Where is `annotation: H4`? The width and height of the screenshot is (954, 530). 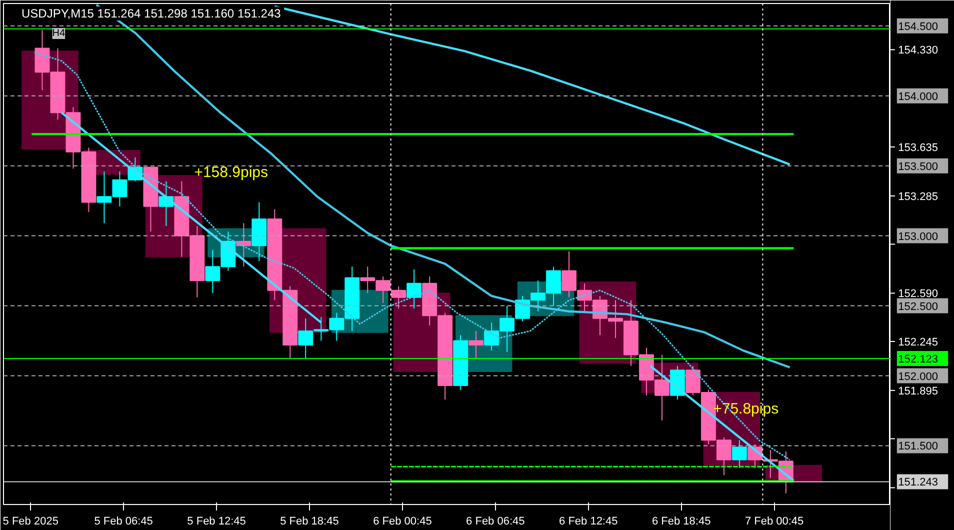
annotation: H4 is located at coordinates (59, 33).